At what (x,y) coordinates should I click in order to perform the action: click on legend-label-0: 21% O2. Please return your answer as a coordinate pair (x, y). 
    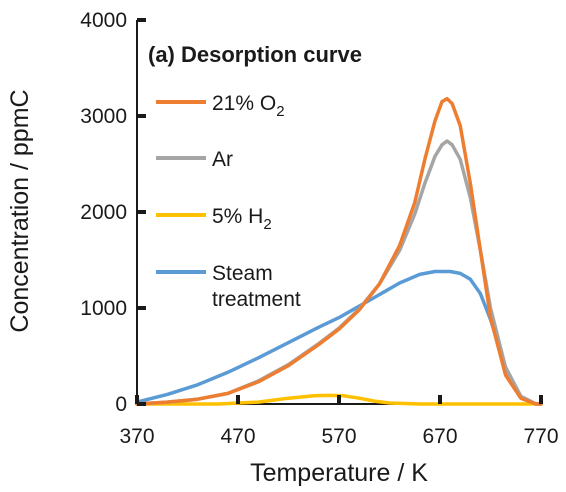
    Looking at the image, I should click on (248, 106).